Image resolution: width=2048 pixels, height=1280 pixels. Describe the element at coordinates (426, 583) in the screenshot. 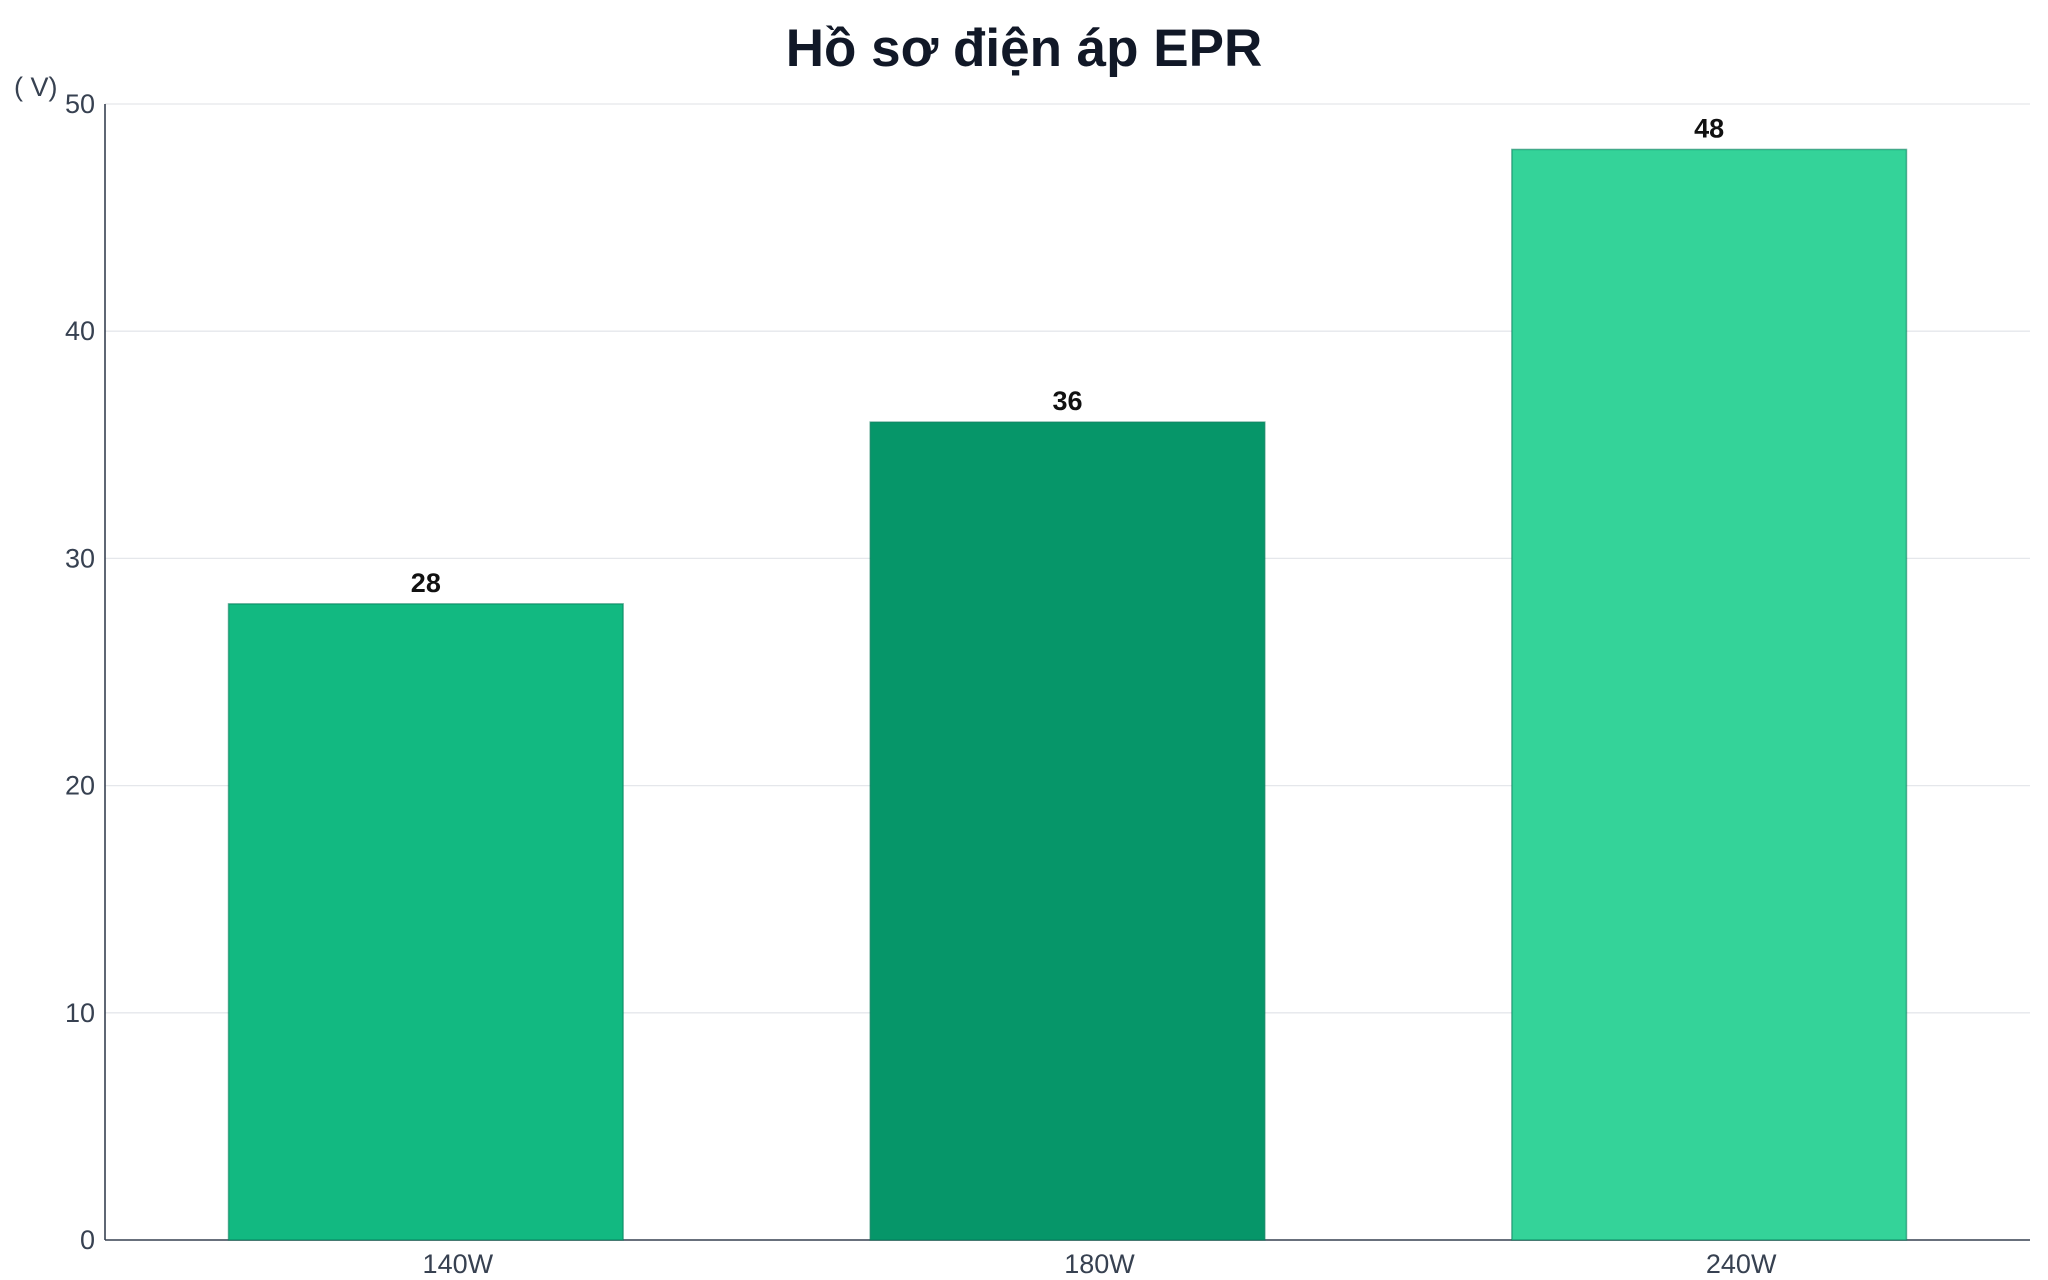

I see `bar-value-label: 28` at that location.